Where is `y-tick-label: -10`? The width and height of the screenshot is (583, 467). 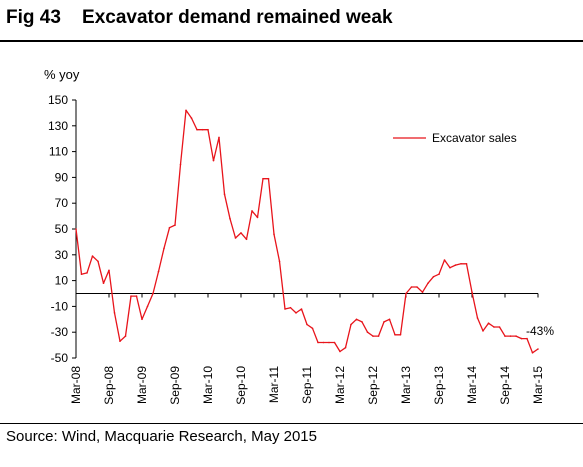
y-tick-label: -10 is located at coordinates (60, 306).